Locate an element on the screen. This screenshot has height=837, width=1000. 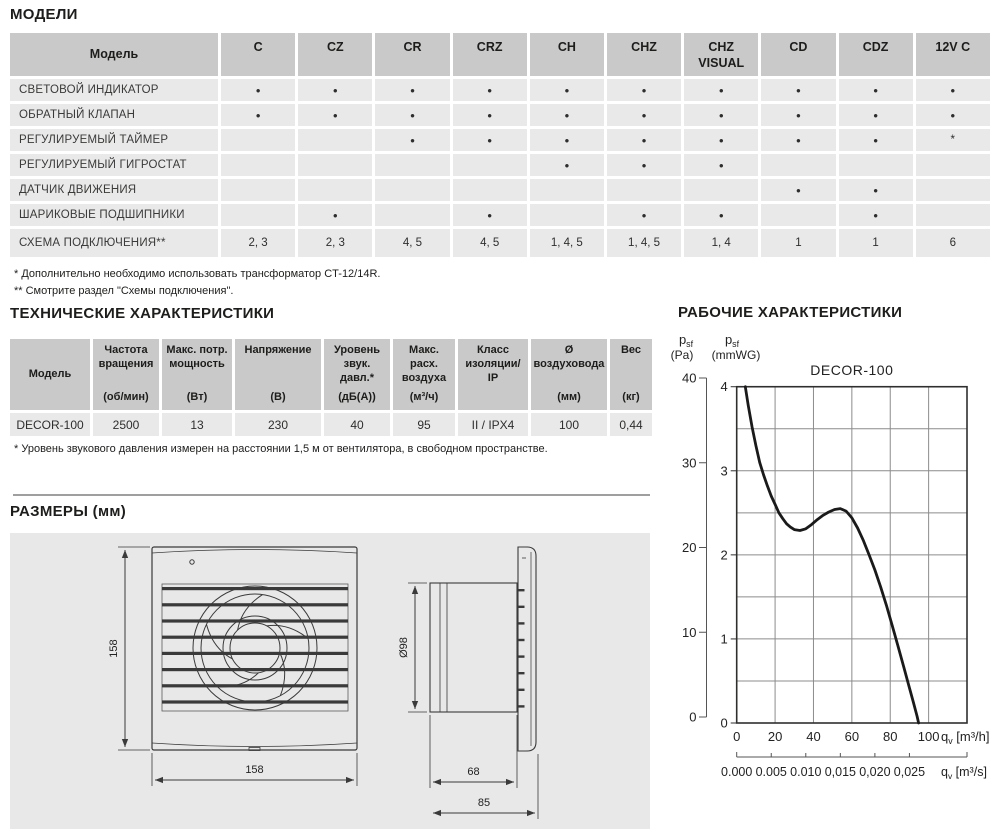
mmwg-tick-label: 0 is located at coordinates (723, 723).